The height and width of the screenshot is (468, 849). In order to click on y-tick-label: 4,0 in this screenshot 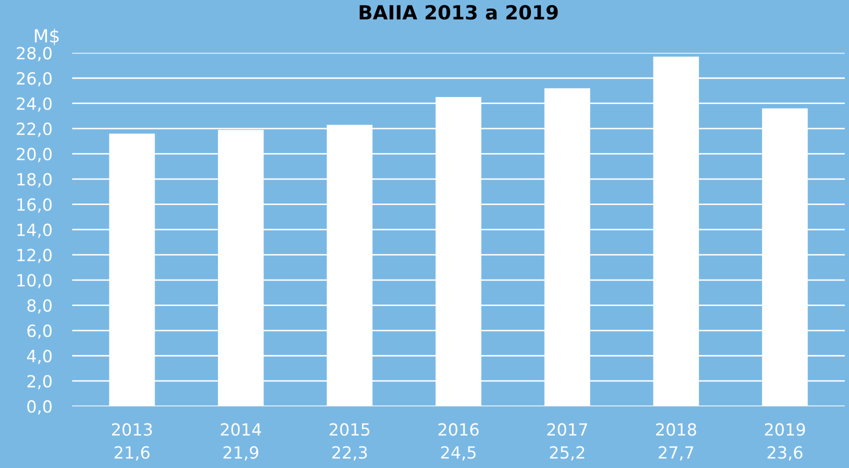, I will do `click(39, 357)`.